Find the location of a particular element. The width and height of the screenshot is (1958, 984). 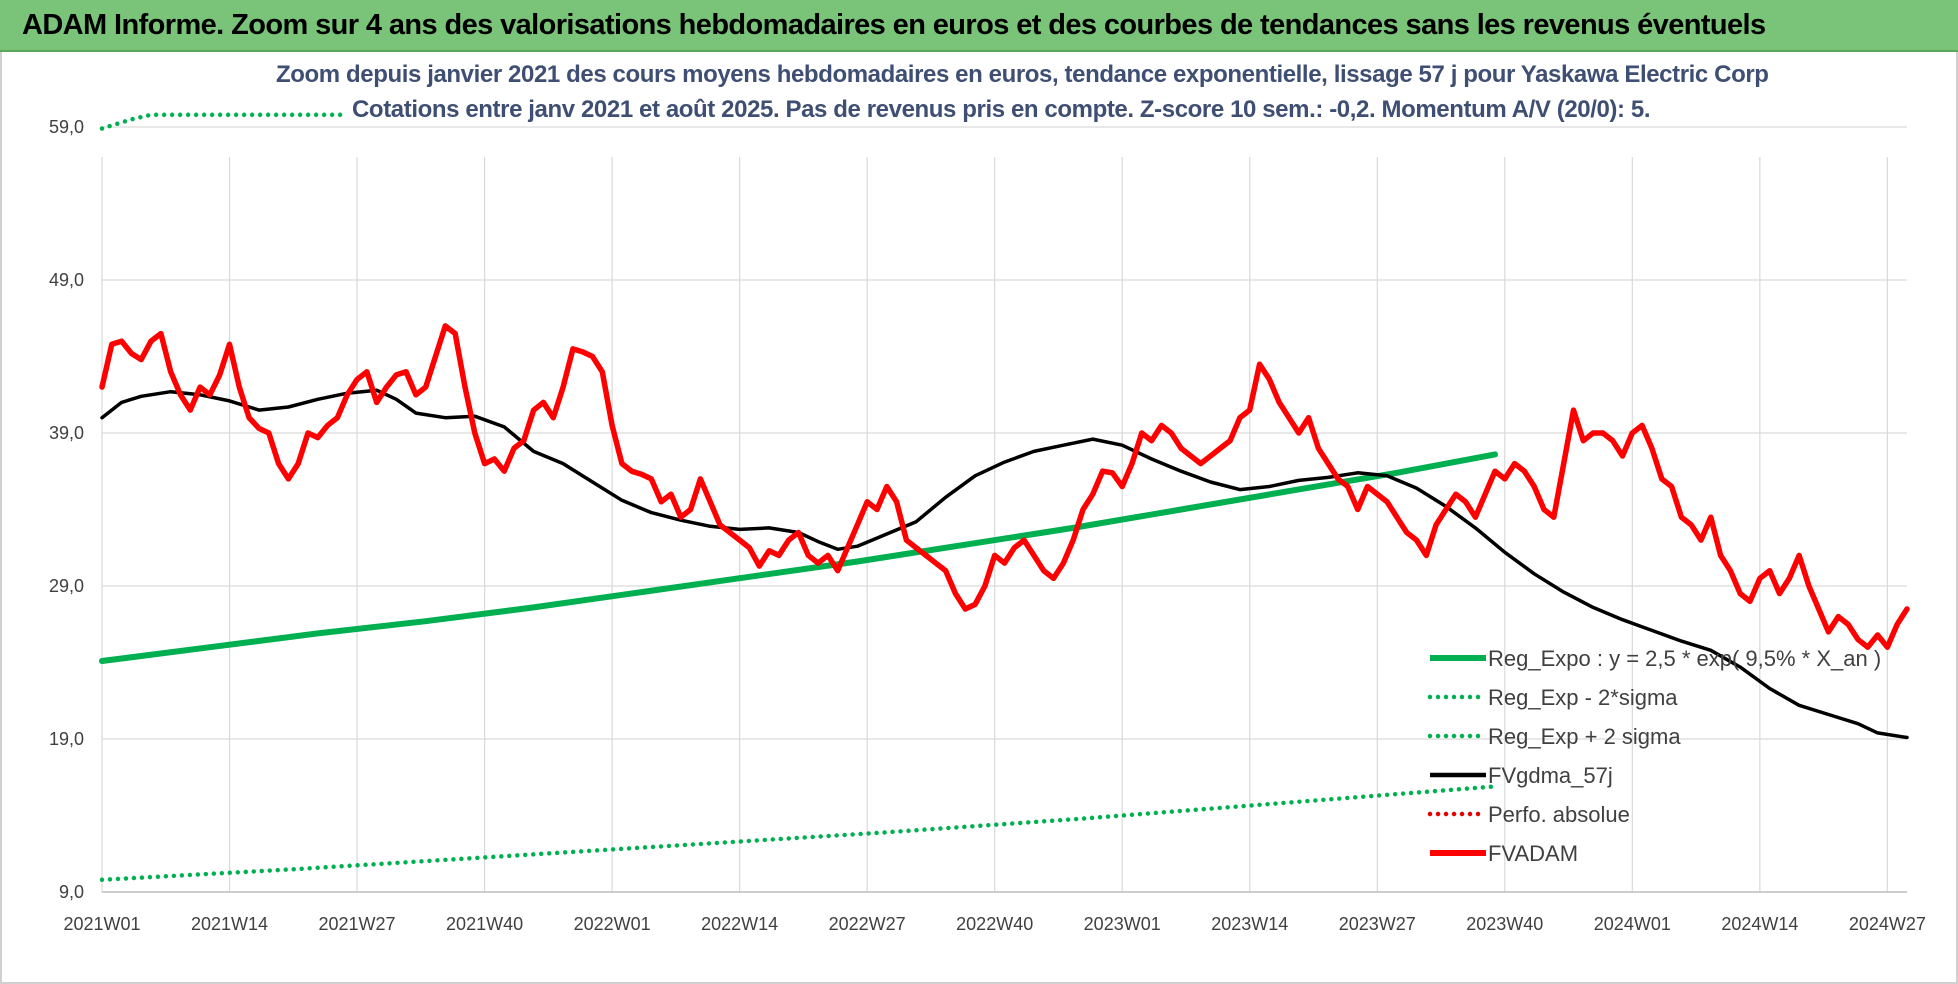

y-tick-label: 19,0 is located at coordinates (66, 739).